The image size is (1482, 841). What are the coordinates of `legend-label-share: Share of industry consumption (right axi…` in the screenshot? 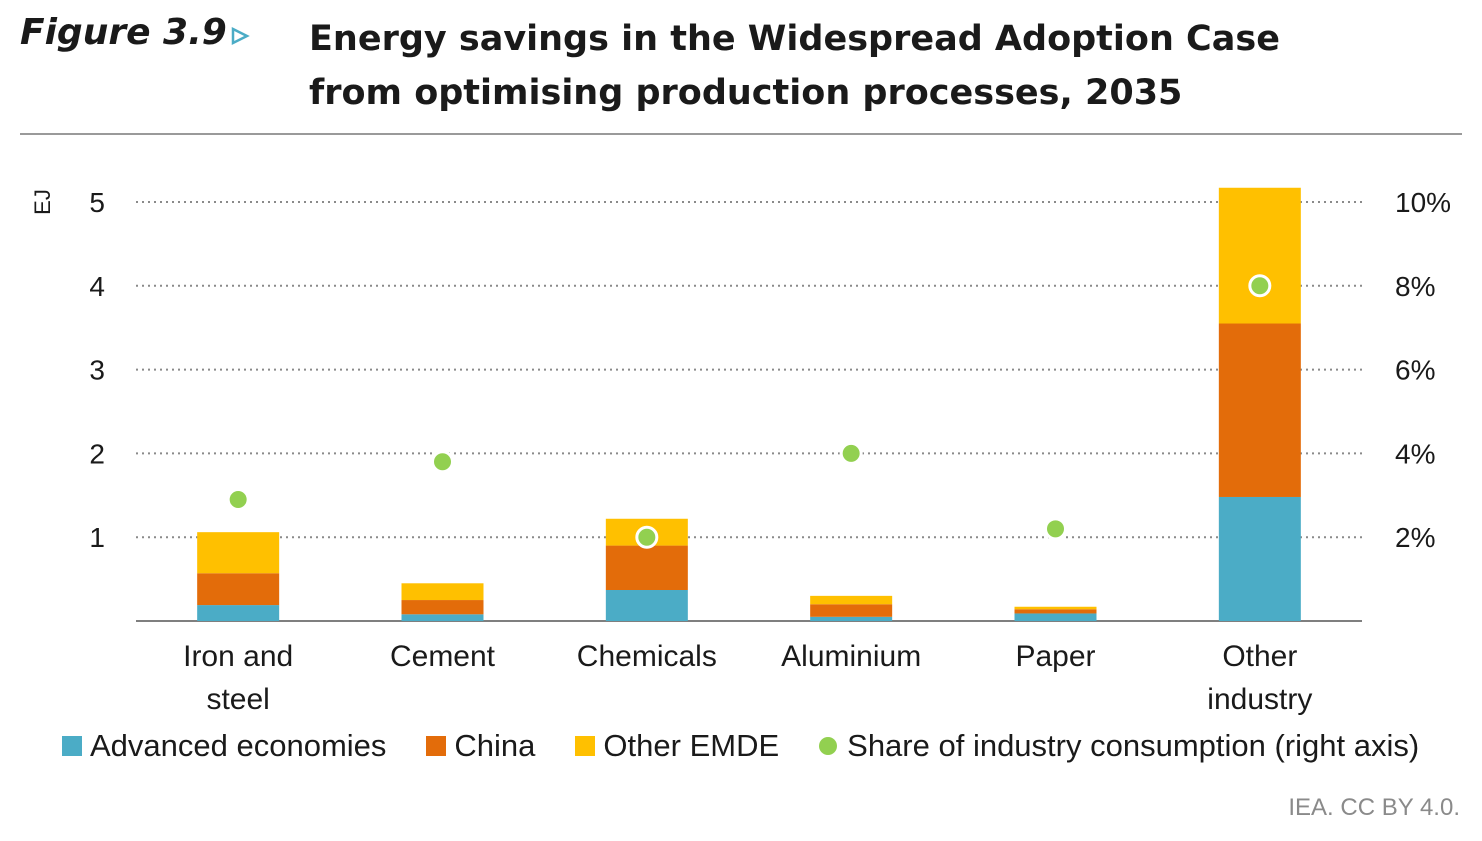 It's located at (1133, 745).